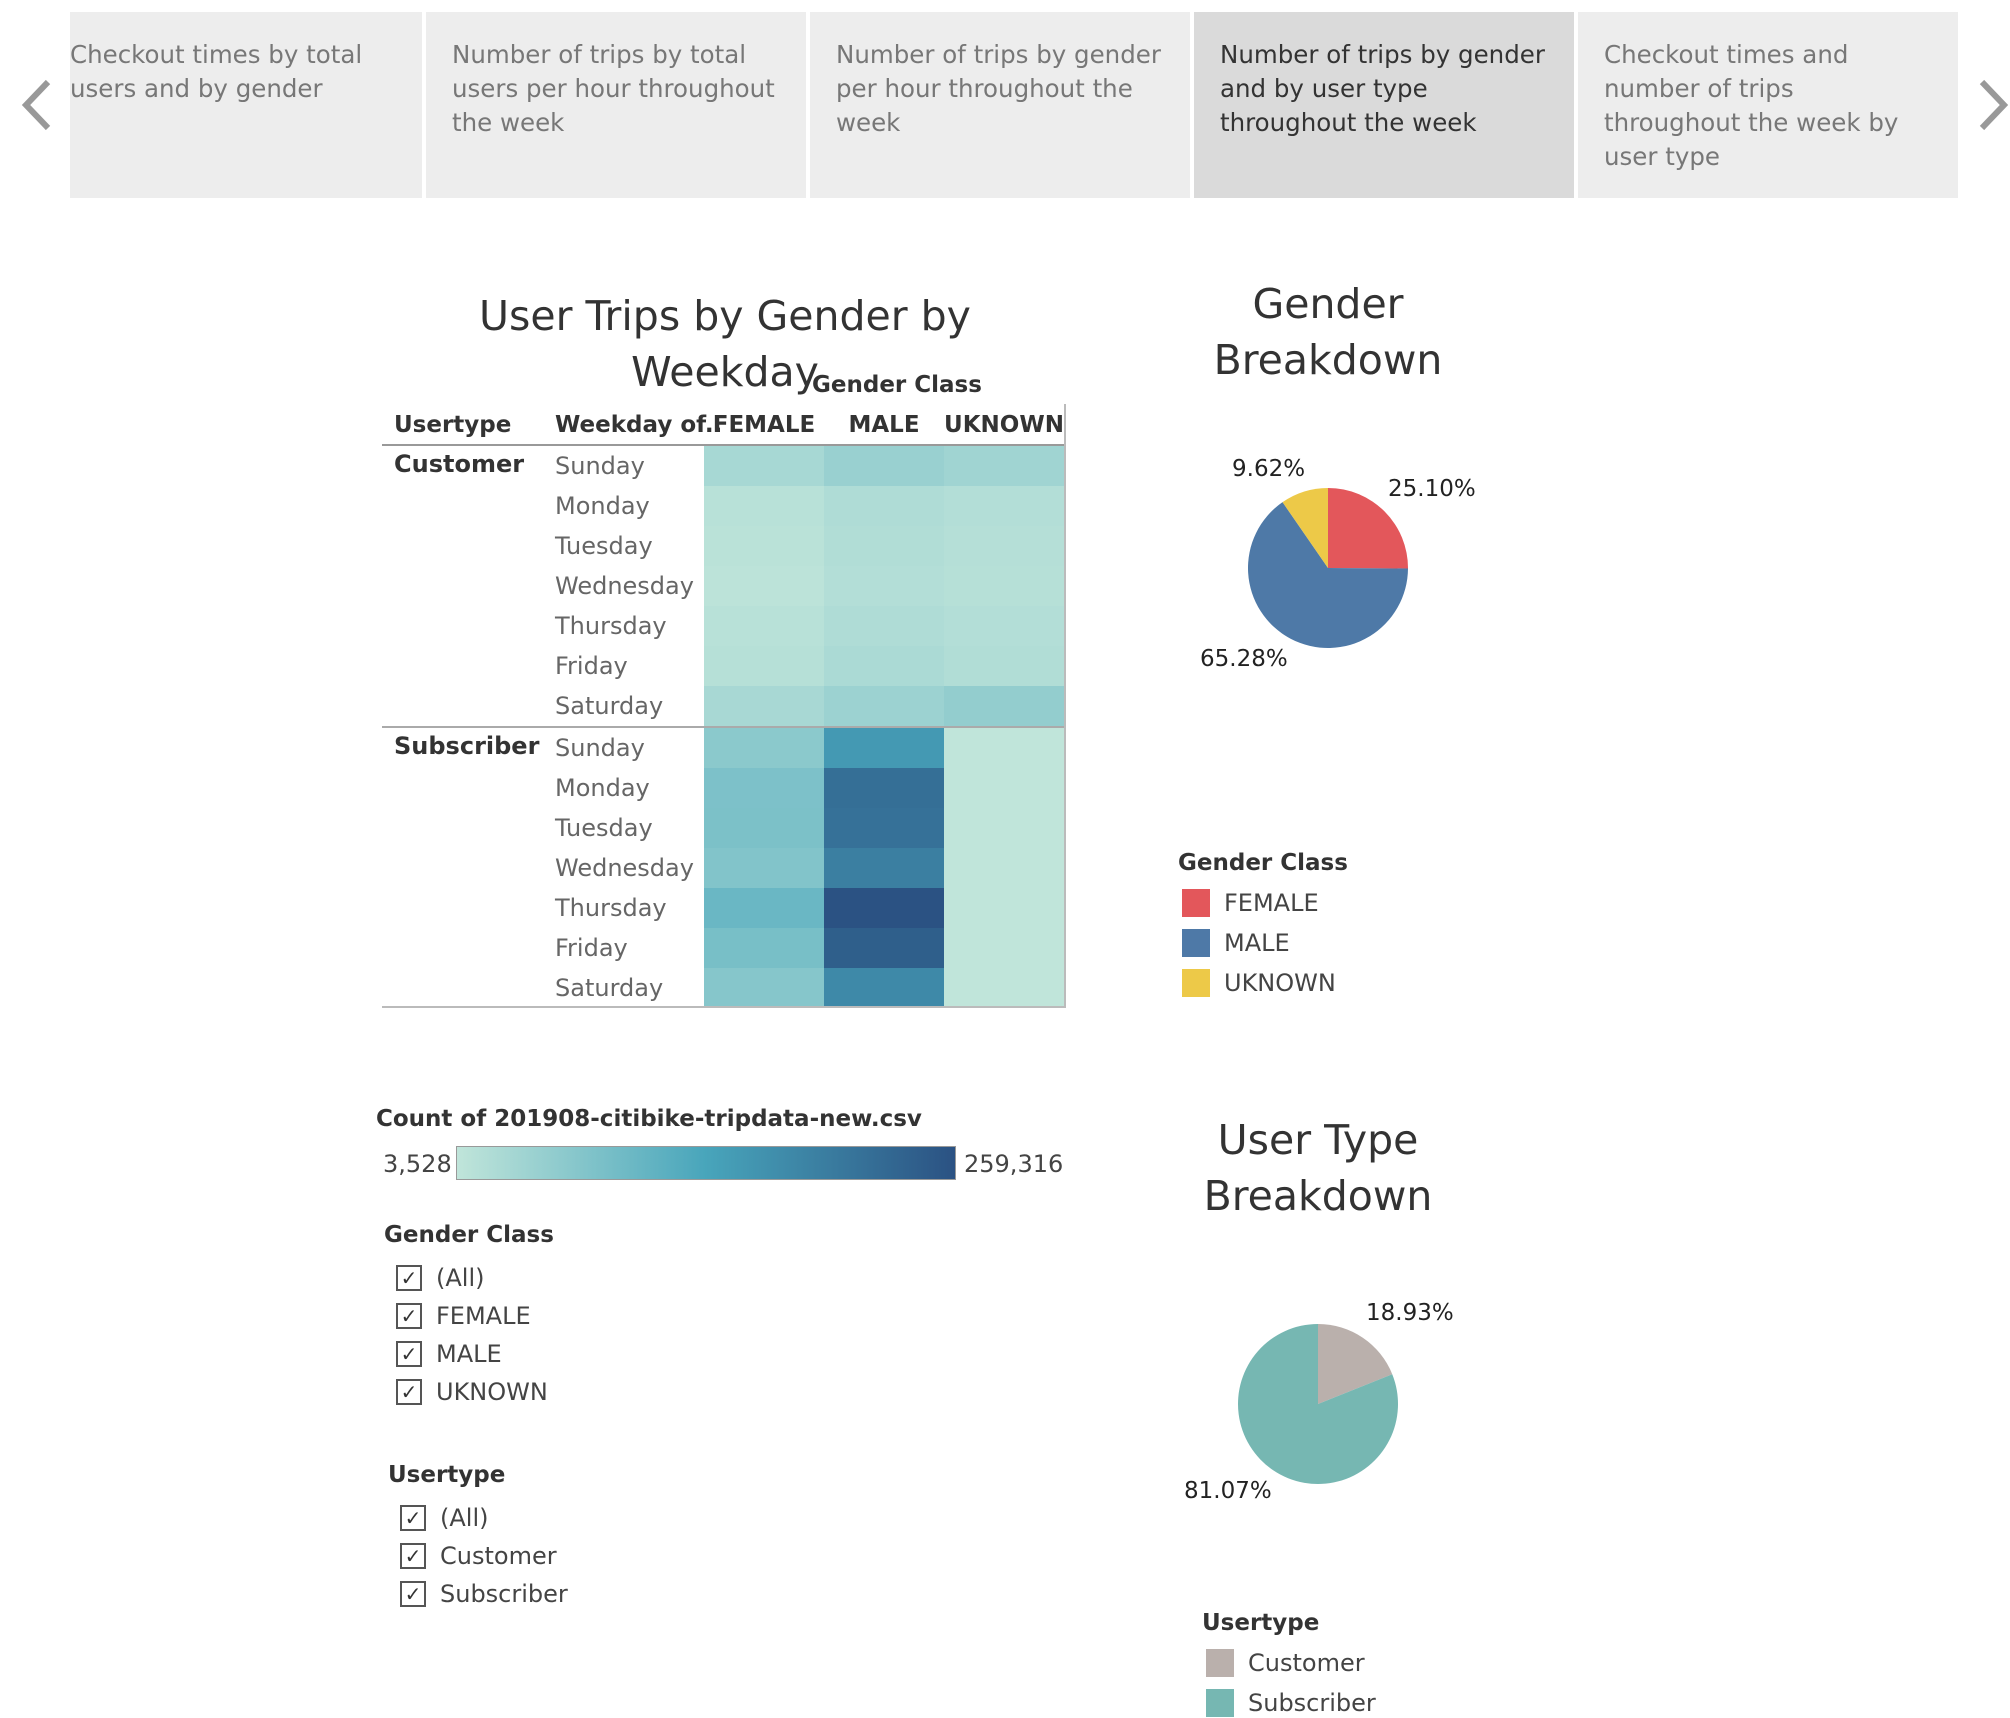 The image size is (2010, 1718). I want to click on color-legend-max: 259,316, so click(1014, 1164).